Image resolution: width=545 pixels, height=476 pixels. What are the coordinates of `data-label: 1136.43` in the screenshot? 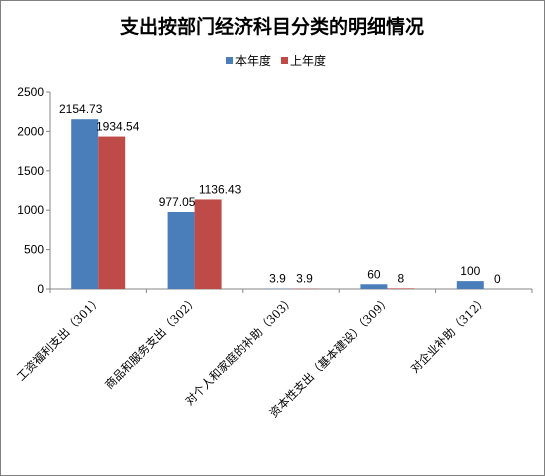 It's located at (220, 189).